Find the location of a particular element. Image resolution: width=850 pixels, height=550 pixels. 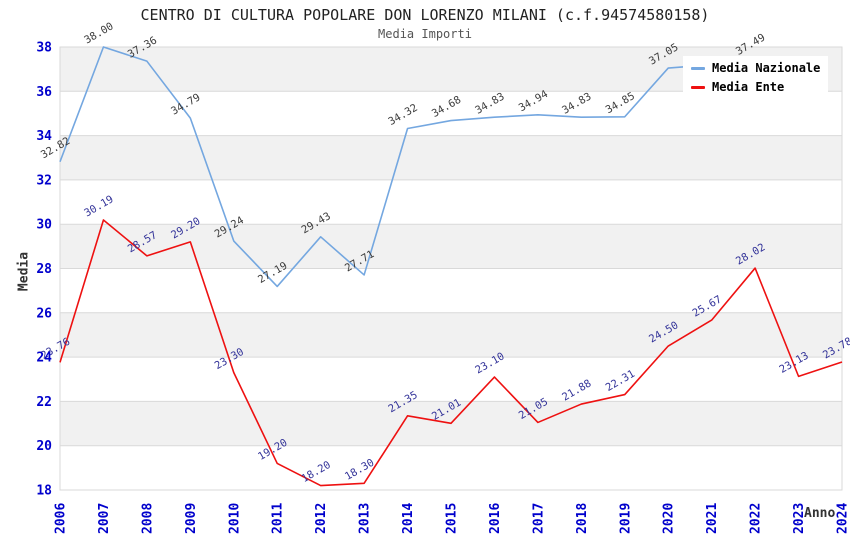

legend-label-media-nazionale: Media Nazionale is located at coordinates (766, 68).